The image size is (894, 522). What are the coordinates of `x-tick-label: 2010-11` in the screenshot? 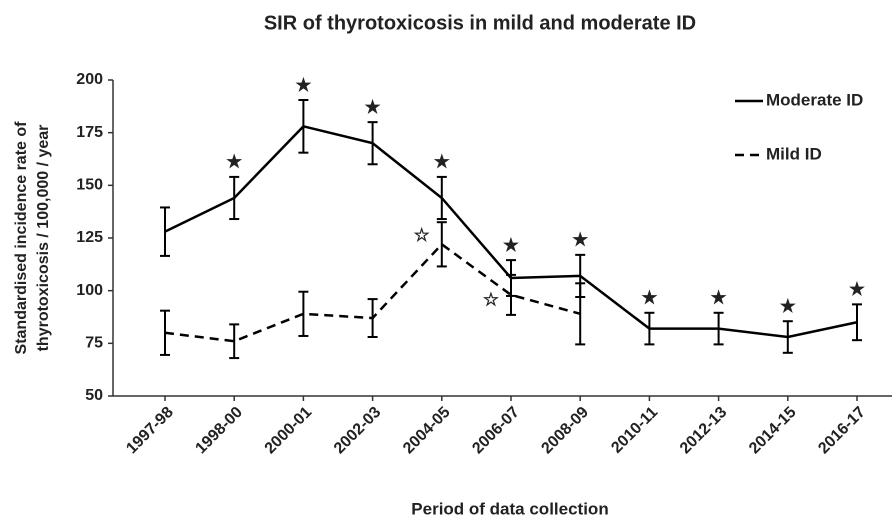 It's located at (634, 430).